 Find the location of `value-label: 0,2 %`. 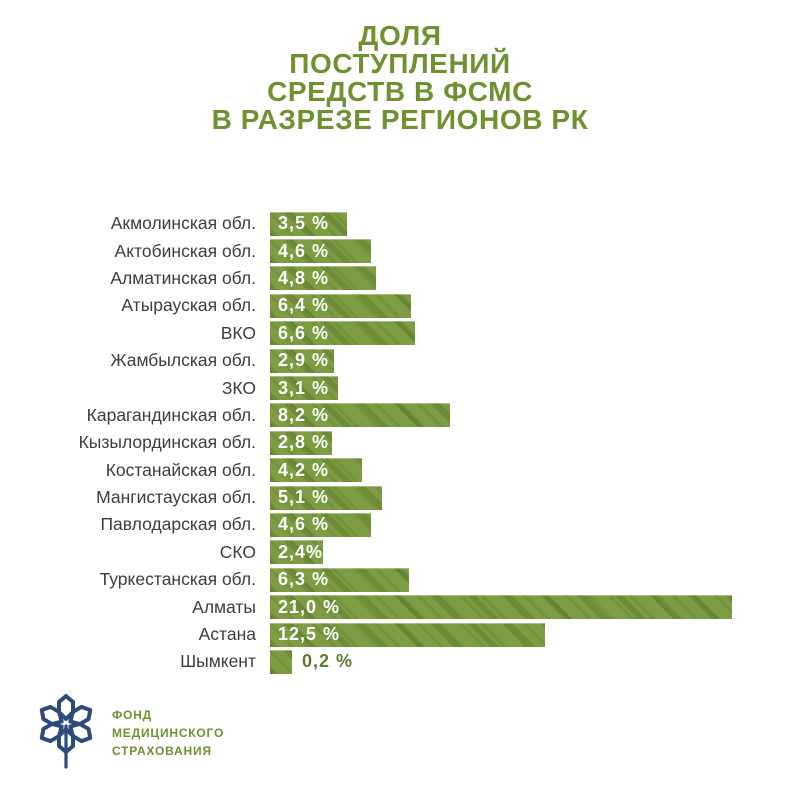

value-label: 0,2 % is located at coordinates (328, 661).